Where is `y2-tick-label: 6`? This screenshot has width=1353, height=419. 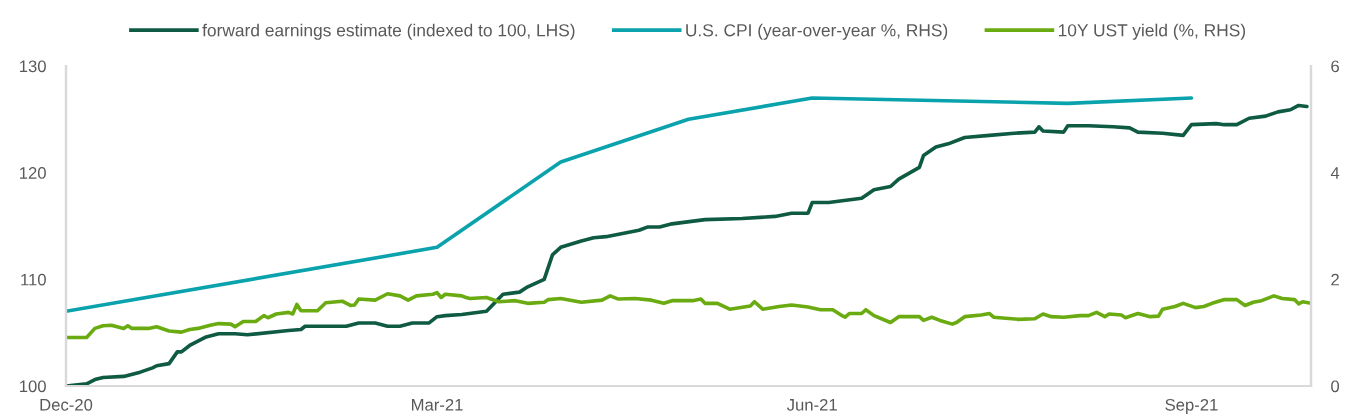 y2-tick-label: 6 is located at coordinates (1335, 66).